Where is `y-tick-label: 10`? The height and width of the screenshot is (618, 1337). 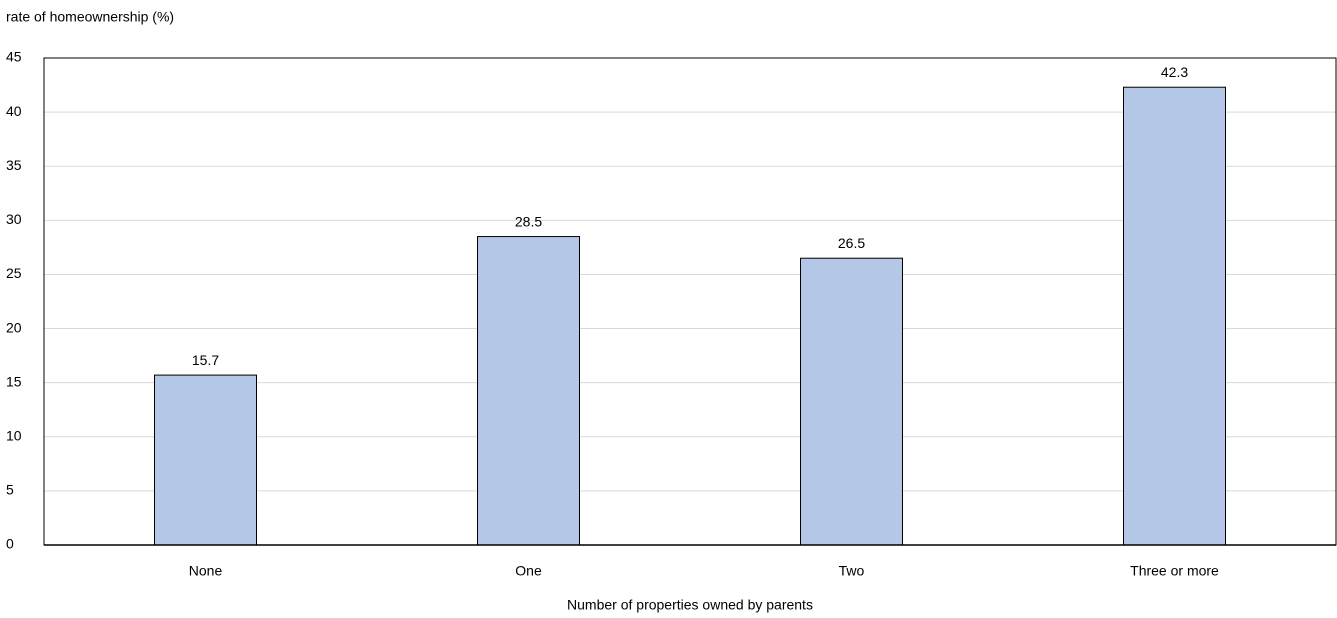
y-tick-label: 10 is located at coordinates (14, 435).